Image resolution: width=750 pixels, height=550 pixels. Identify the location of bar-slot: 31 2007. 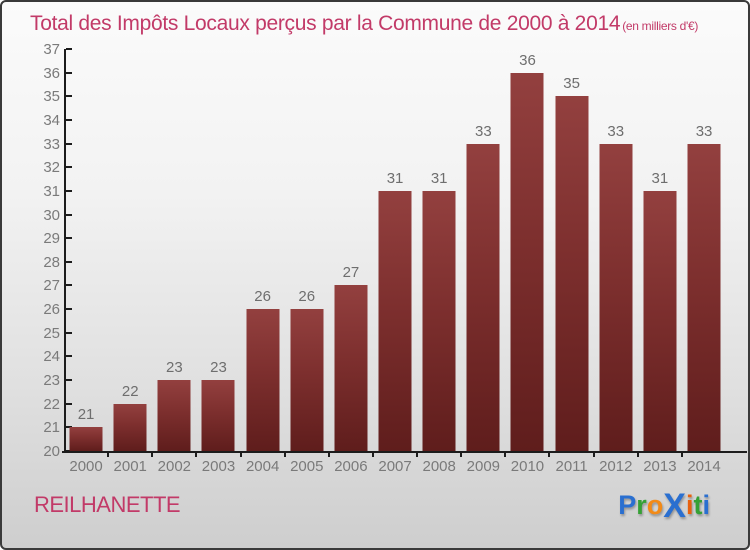
(395, 262).